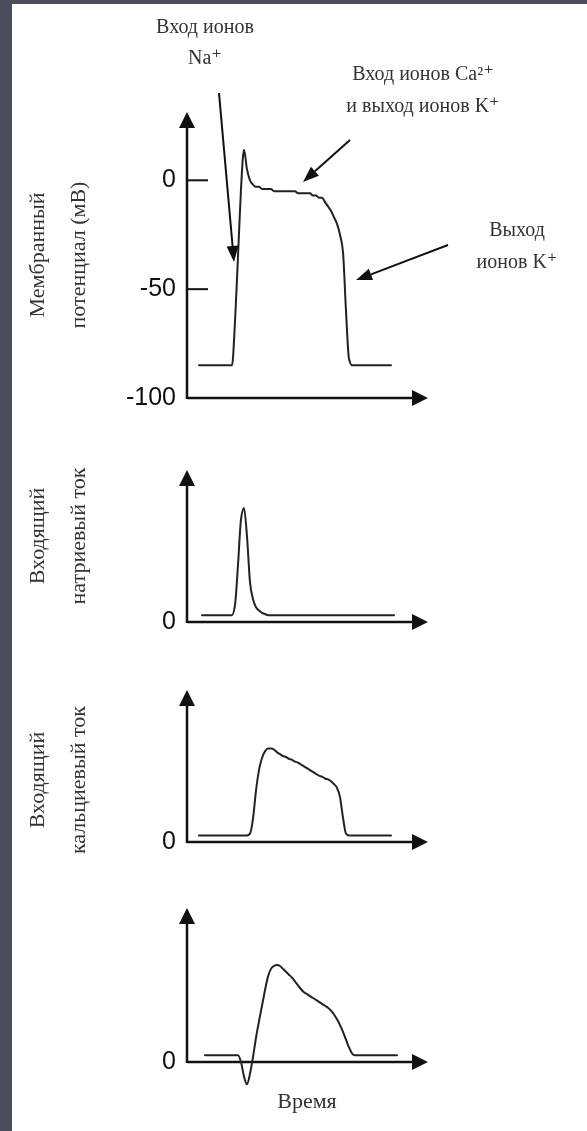 This screenshot has height=1131, width=587. I want to click on y-tick-label: -50, so click(157, 286).